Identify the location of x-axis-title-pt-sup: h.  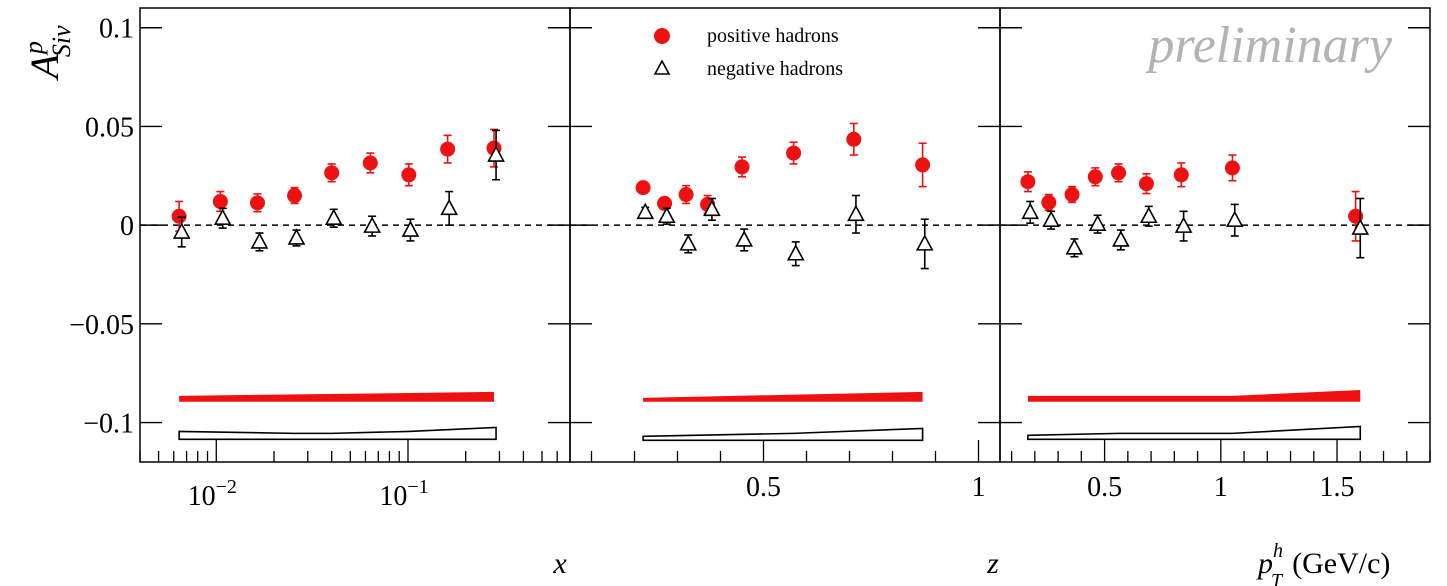
(1278, 551).